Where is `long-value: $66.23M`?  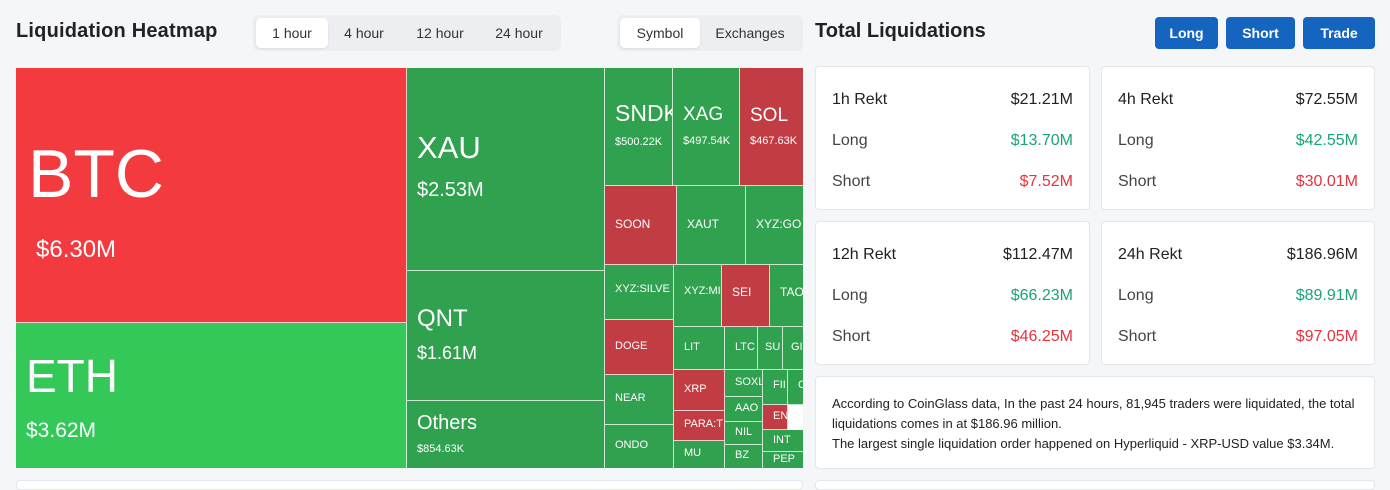
long-value: $66.23M is located at coordinates (1041, 295).